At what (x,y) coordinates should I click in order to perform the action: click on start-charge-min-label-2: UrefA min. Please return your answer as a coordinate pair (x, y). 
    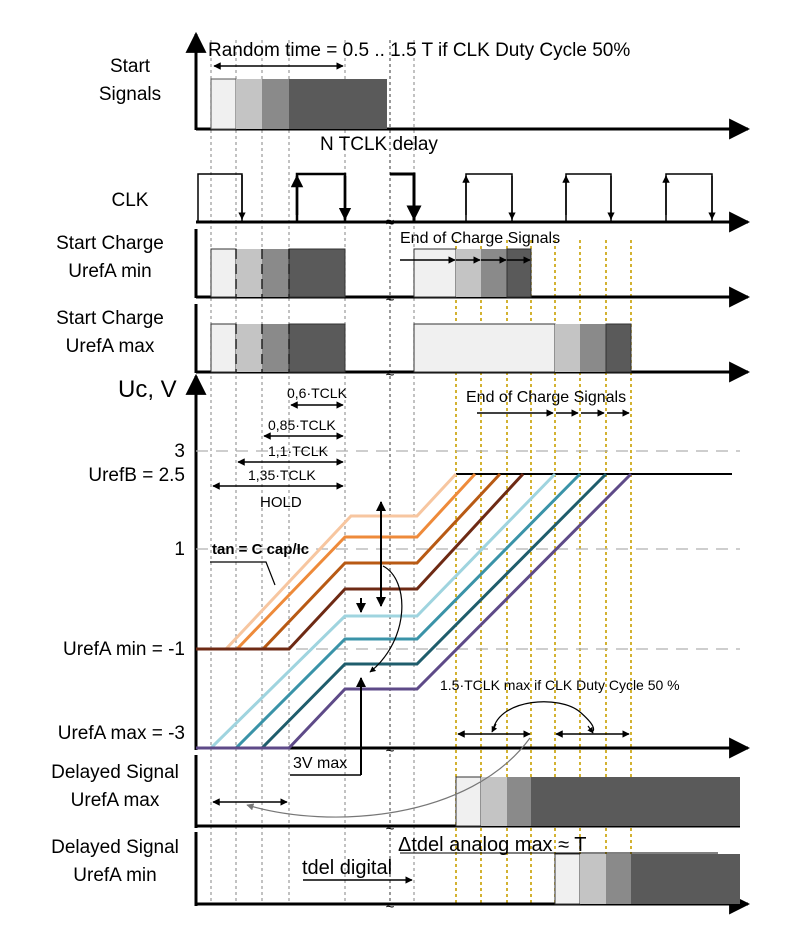
    Looking at the image, I should click on (109, 271).